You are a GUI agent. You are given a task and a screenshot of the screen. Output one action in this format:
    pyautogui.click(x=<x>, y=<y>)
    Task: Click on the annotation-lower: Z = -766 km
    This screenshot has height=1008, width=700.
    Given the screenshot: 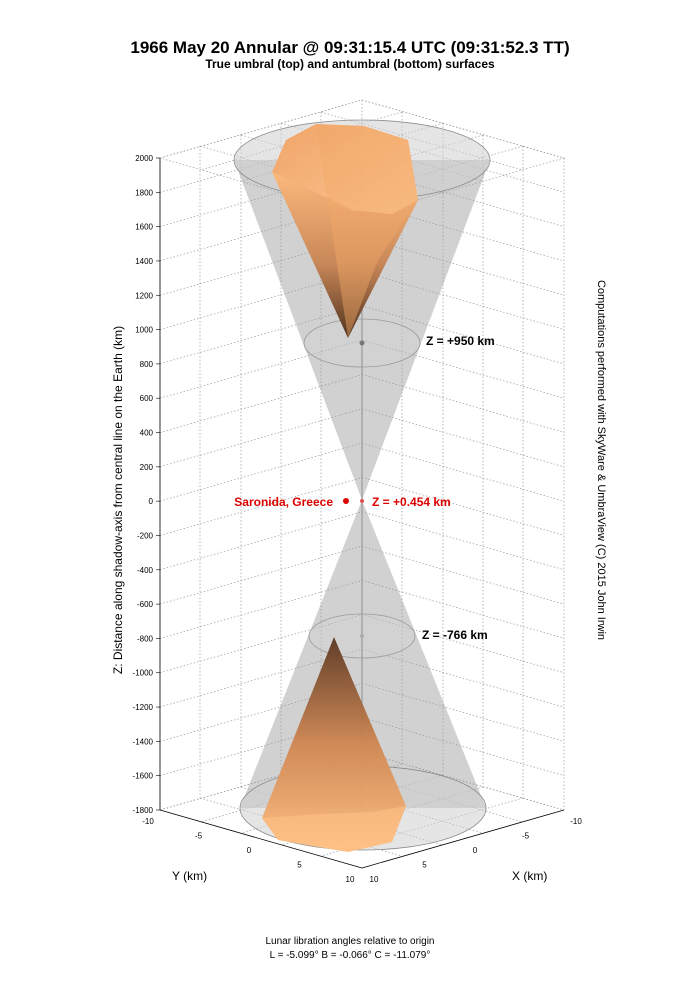 What is the action you would take?
    pyautogui.click(x=424, y=635)
    